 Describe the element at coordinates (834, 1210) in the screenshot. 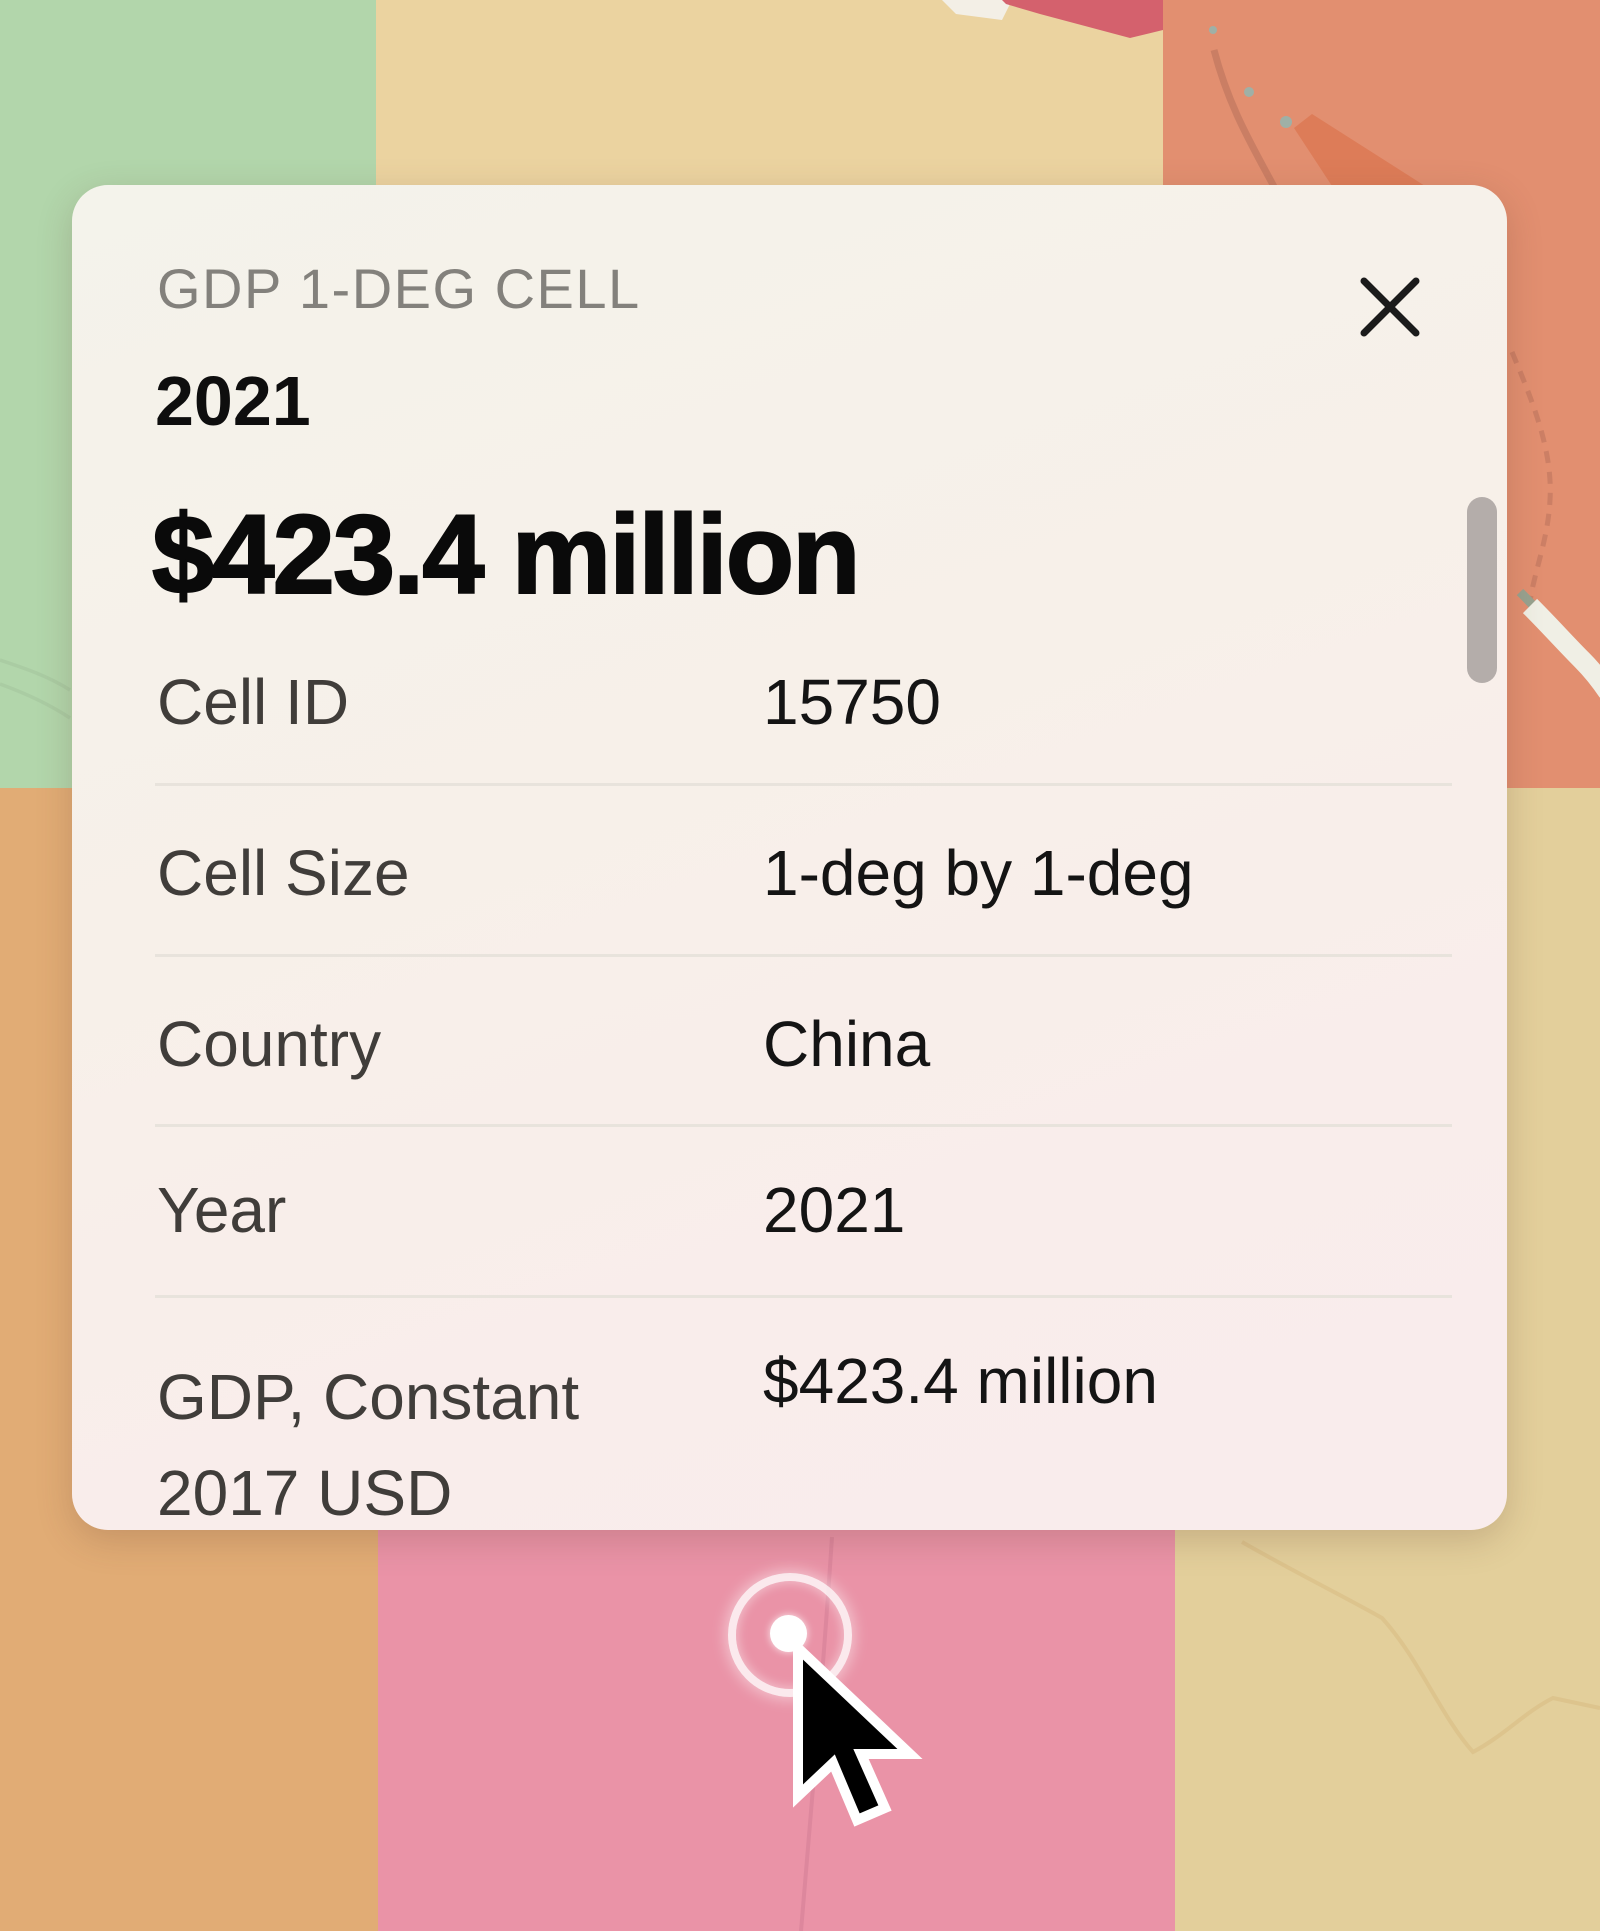

I see `row-value-year: 2021` at that location.